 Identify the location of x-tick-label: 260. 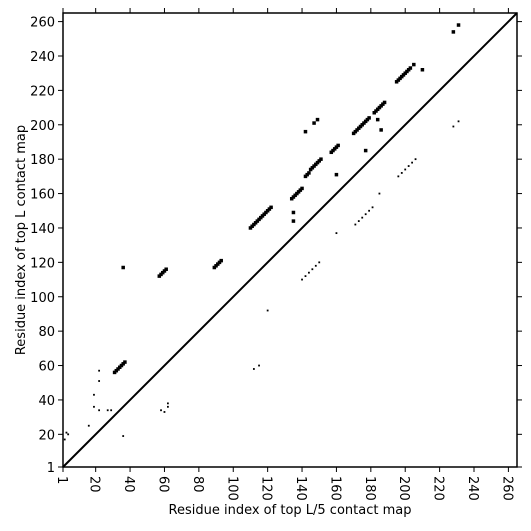
(506, 488).